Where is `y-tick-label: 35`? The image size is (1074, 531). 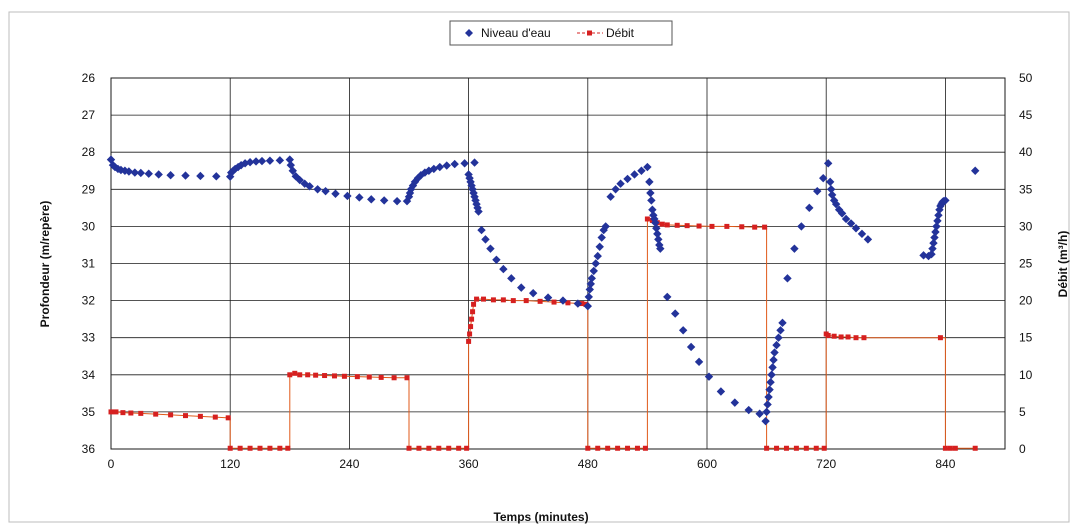
y-tick-label: 35 is located at coordinates (89, 412).